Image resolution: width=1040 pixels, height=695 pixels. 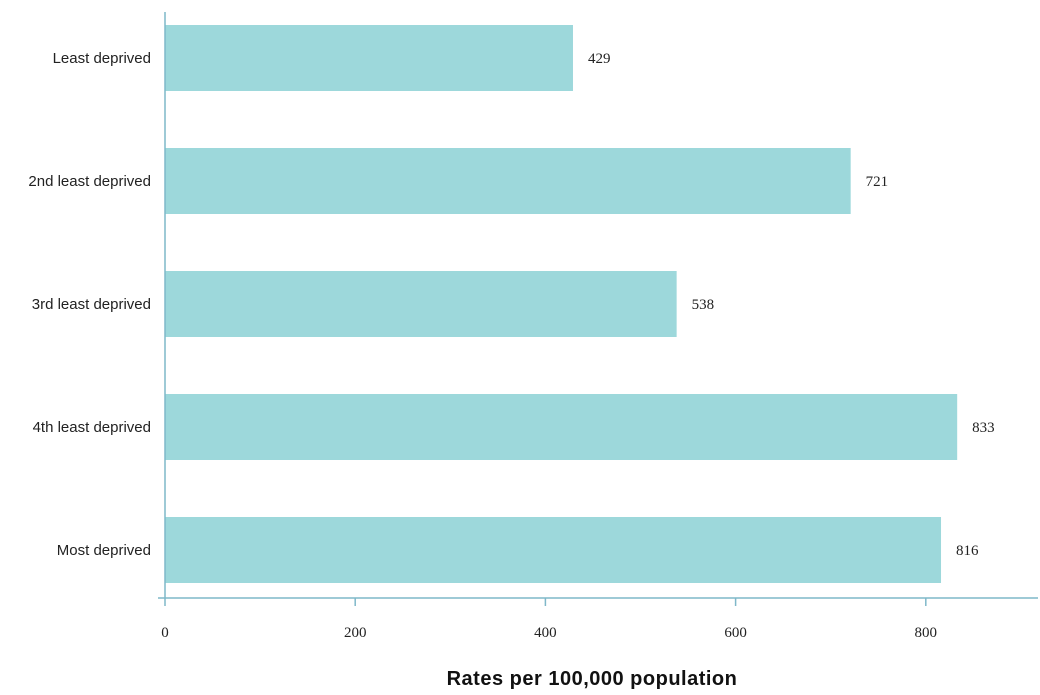 What do you see at coordinates (89, 181) in the screenshot?
I see `category-label-1: 2nd least deprived` at bounding box center [89, 181].